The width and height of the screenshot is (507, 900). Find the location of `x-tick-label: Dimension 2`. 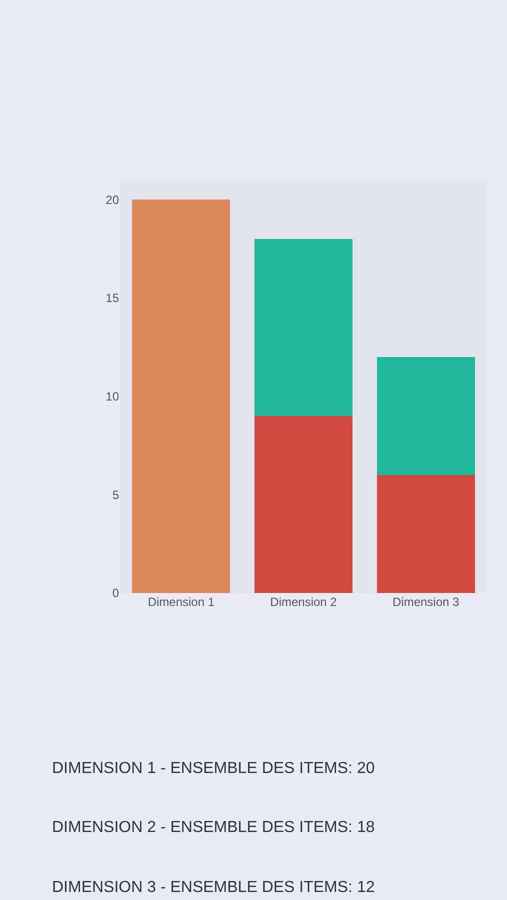

x-tick-label: Dimension 2 is located at coordinates (304, 602).